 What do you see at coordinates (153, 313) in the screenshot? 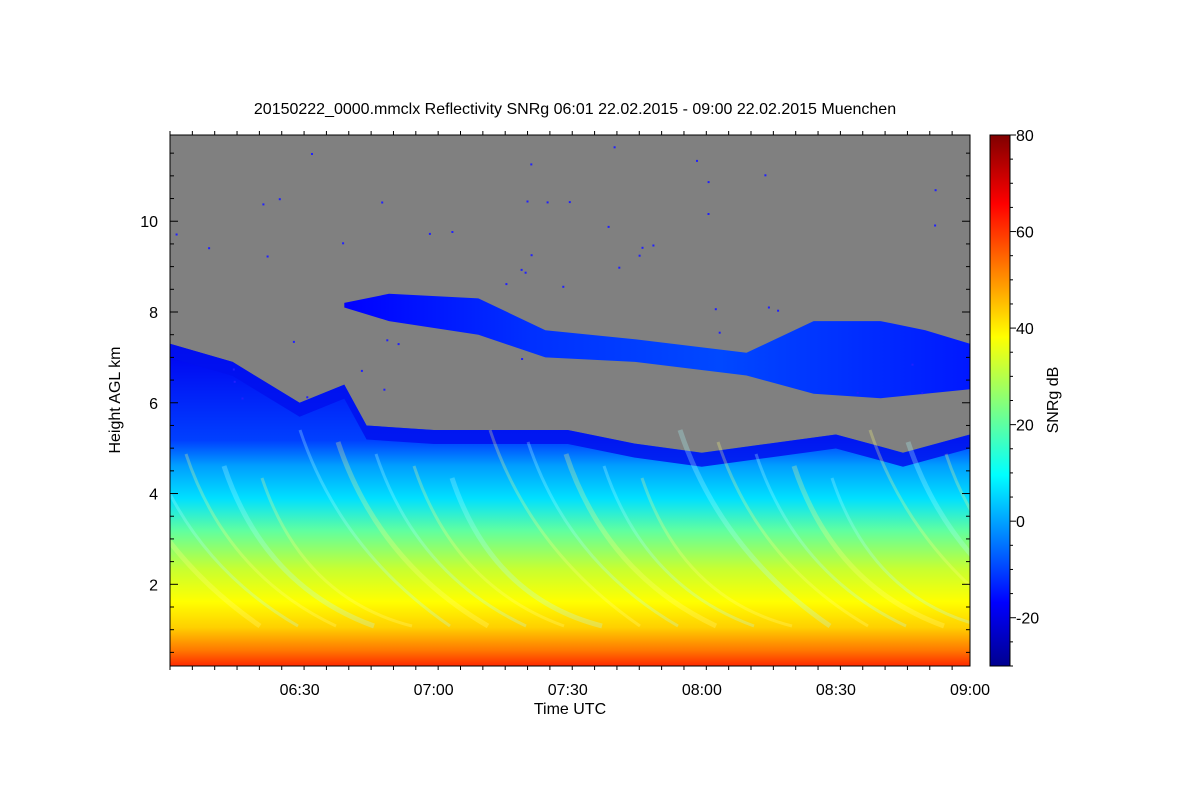
I see `y-tick-label: 8` at bounding box center [153, 313].